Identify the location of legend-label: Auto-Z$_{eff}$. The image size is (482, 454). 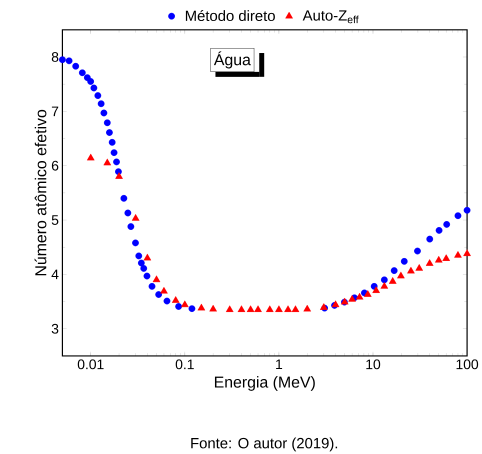
(330, 17).